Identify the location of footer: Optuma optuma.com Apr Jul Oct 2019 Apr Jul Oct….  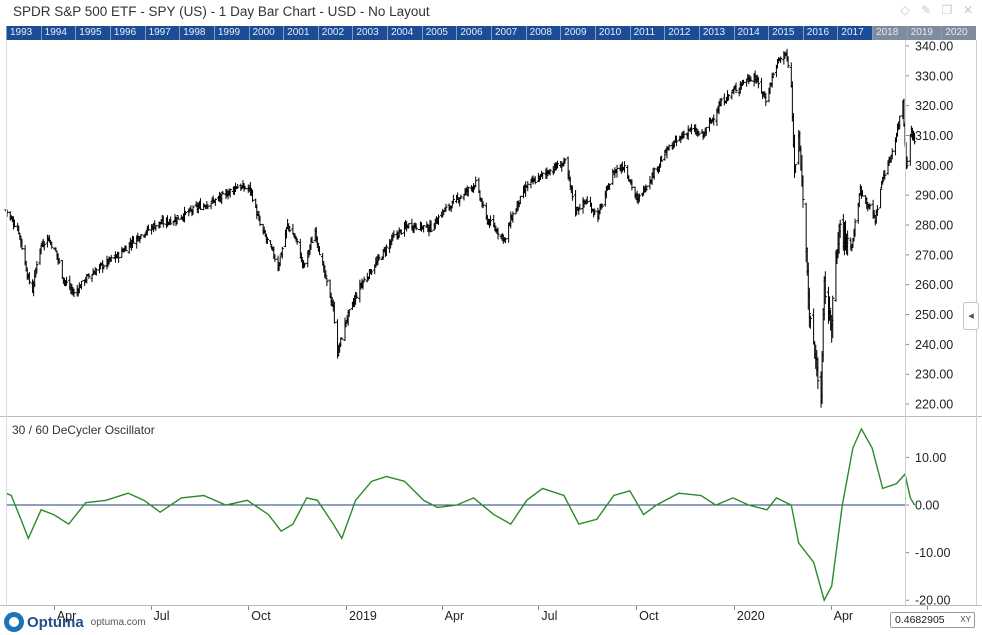
(491, 620).